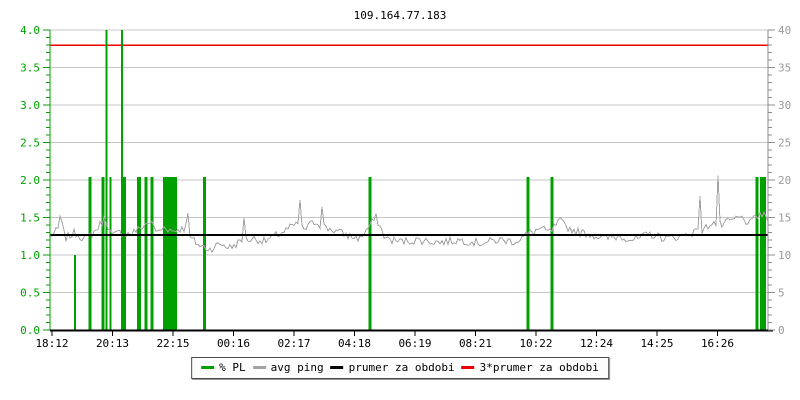  What do you see at coordinates (717, 343) in the screenshot?
I see `x-axis-label: 16:26` at bounding box center [717, 343].